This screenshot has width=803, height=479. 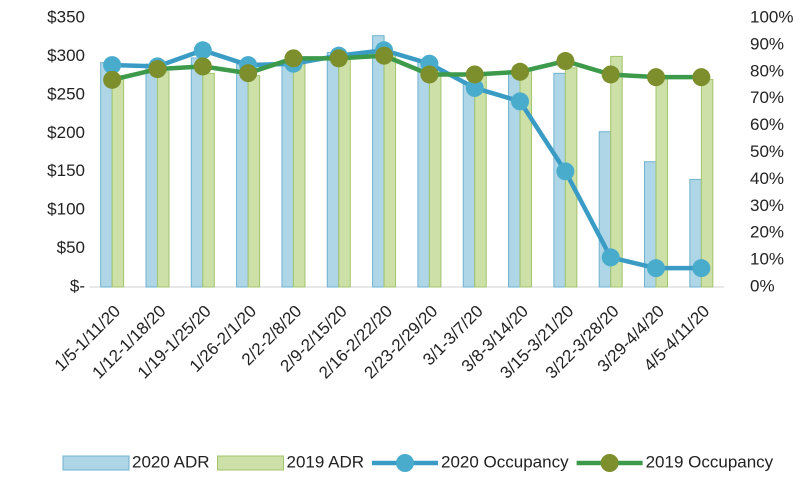 I want to click on y2-tick-label: 90%, so click(x=767, y=43).